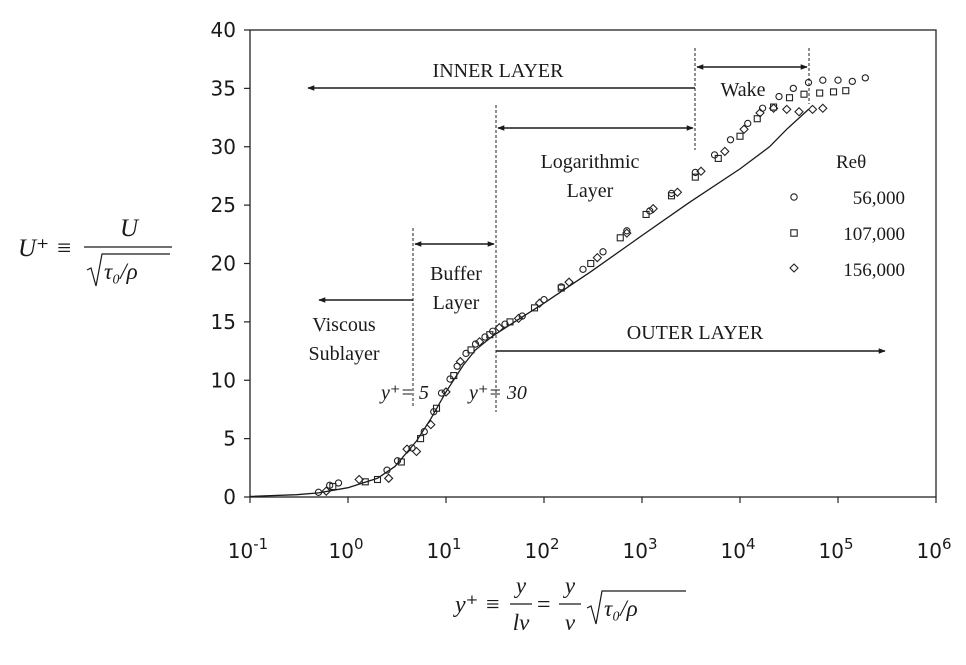 The width and height of the screenshot is (966, 665). Describe the element at coordinates (343, 354) in the screenshot. I see `viscous-label-line2: Sublayer` at that location.